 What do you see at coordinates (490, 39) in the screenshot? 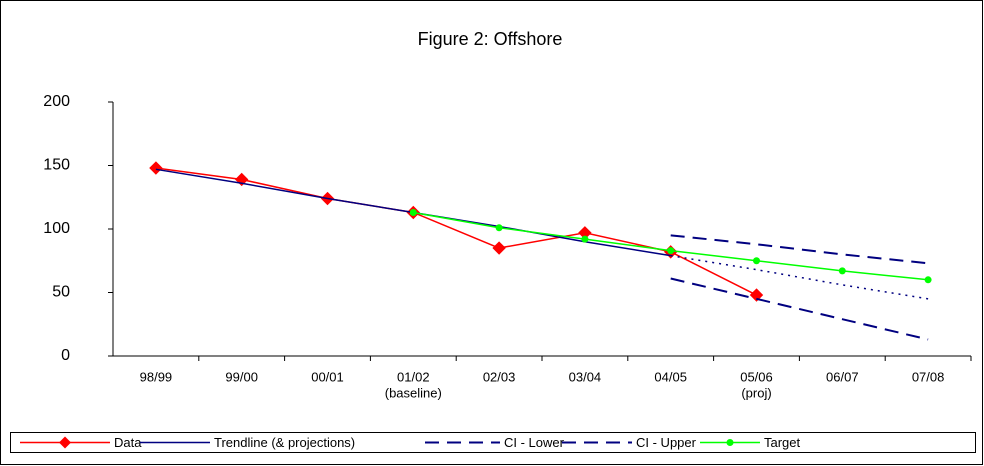
I see `chart-title: Figure 2: Offshore` at bounding box center [490, 39].